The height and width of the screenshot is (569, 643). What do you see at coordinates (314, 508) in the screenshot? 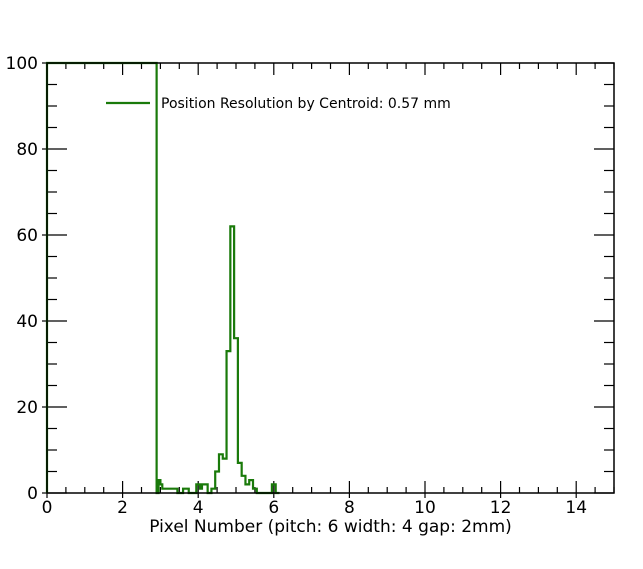
I see `x-tick-labels: 0 2 4 6 8 10 12 14` at bounding box center [314, 508].